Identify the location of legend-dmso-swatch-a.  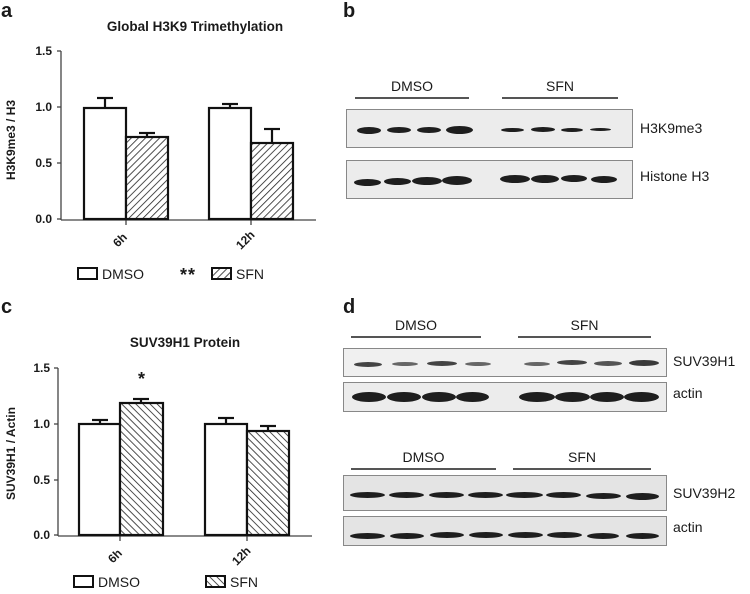
(87, 273).